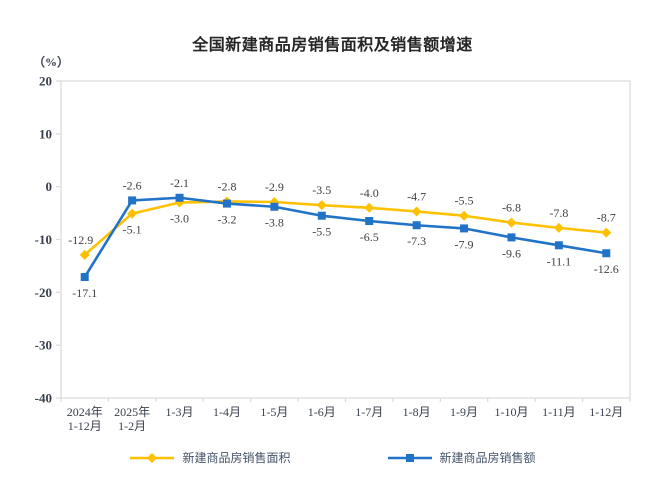 Image resolution: width=665 pixels, height=489 pixels. I want to click on data-point-label: -2.6, so click(132, 185).